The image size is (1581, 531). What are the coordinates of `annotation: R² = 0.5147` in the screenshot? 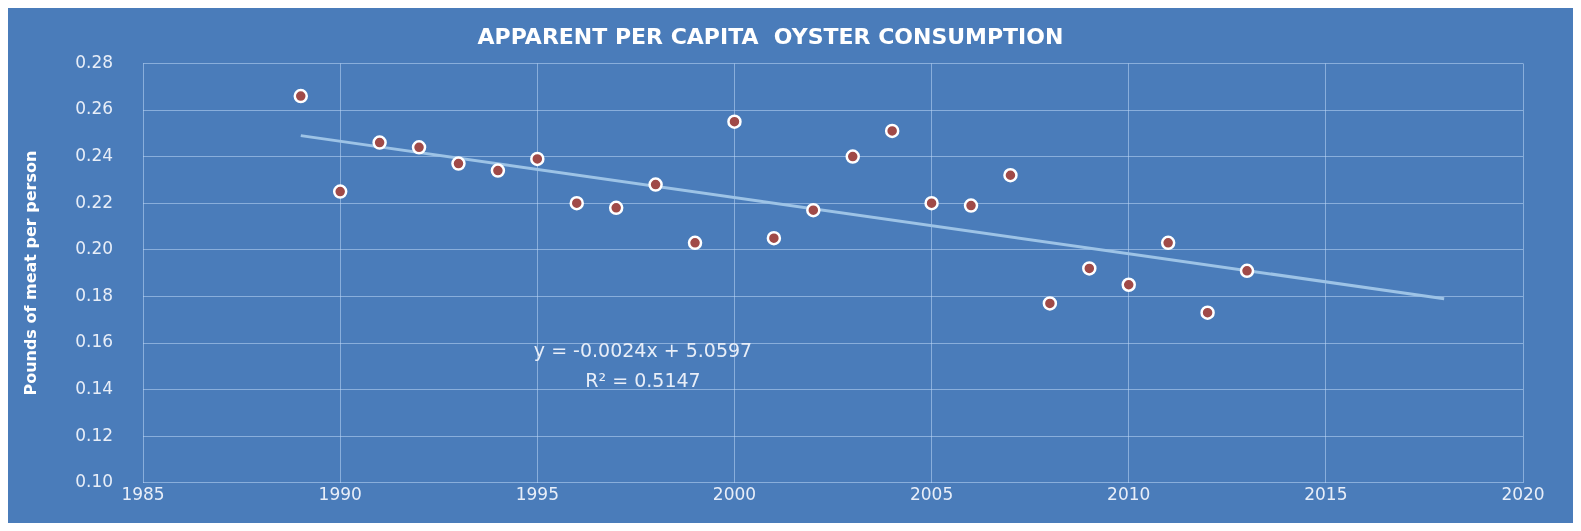 It's located at (643, 379).